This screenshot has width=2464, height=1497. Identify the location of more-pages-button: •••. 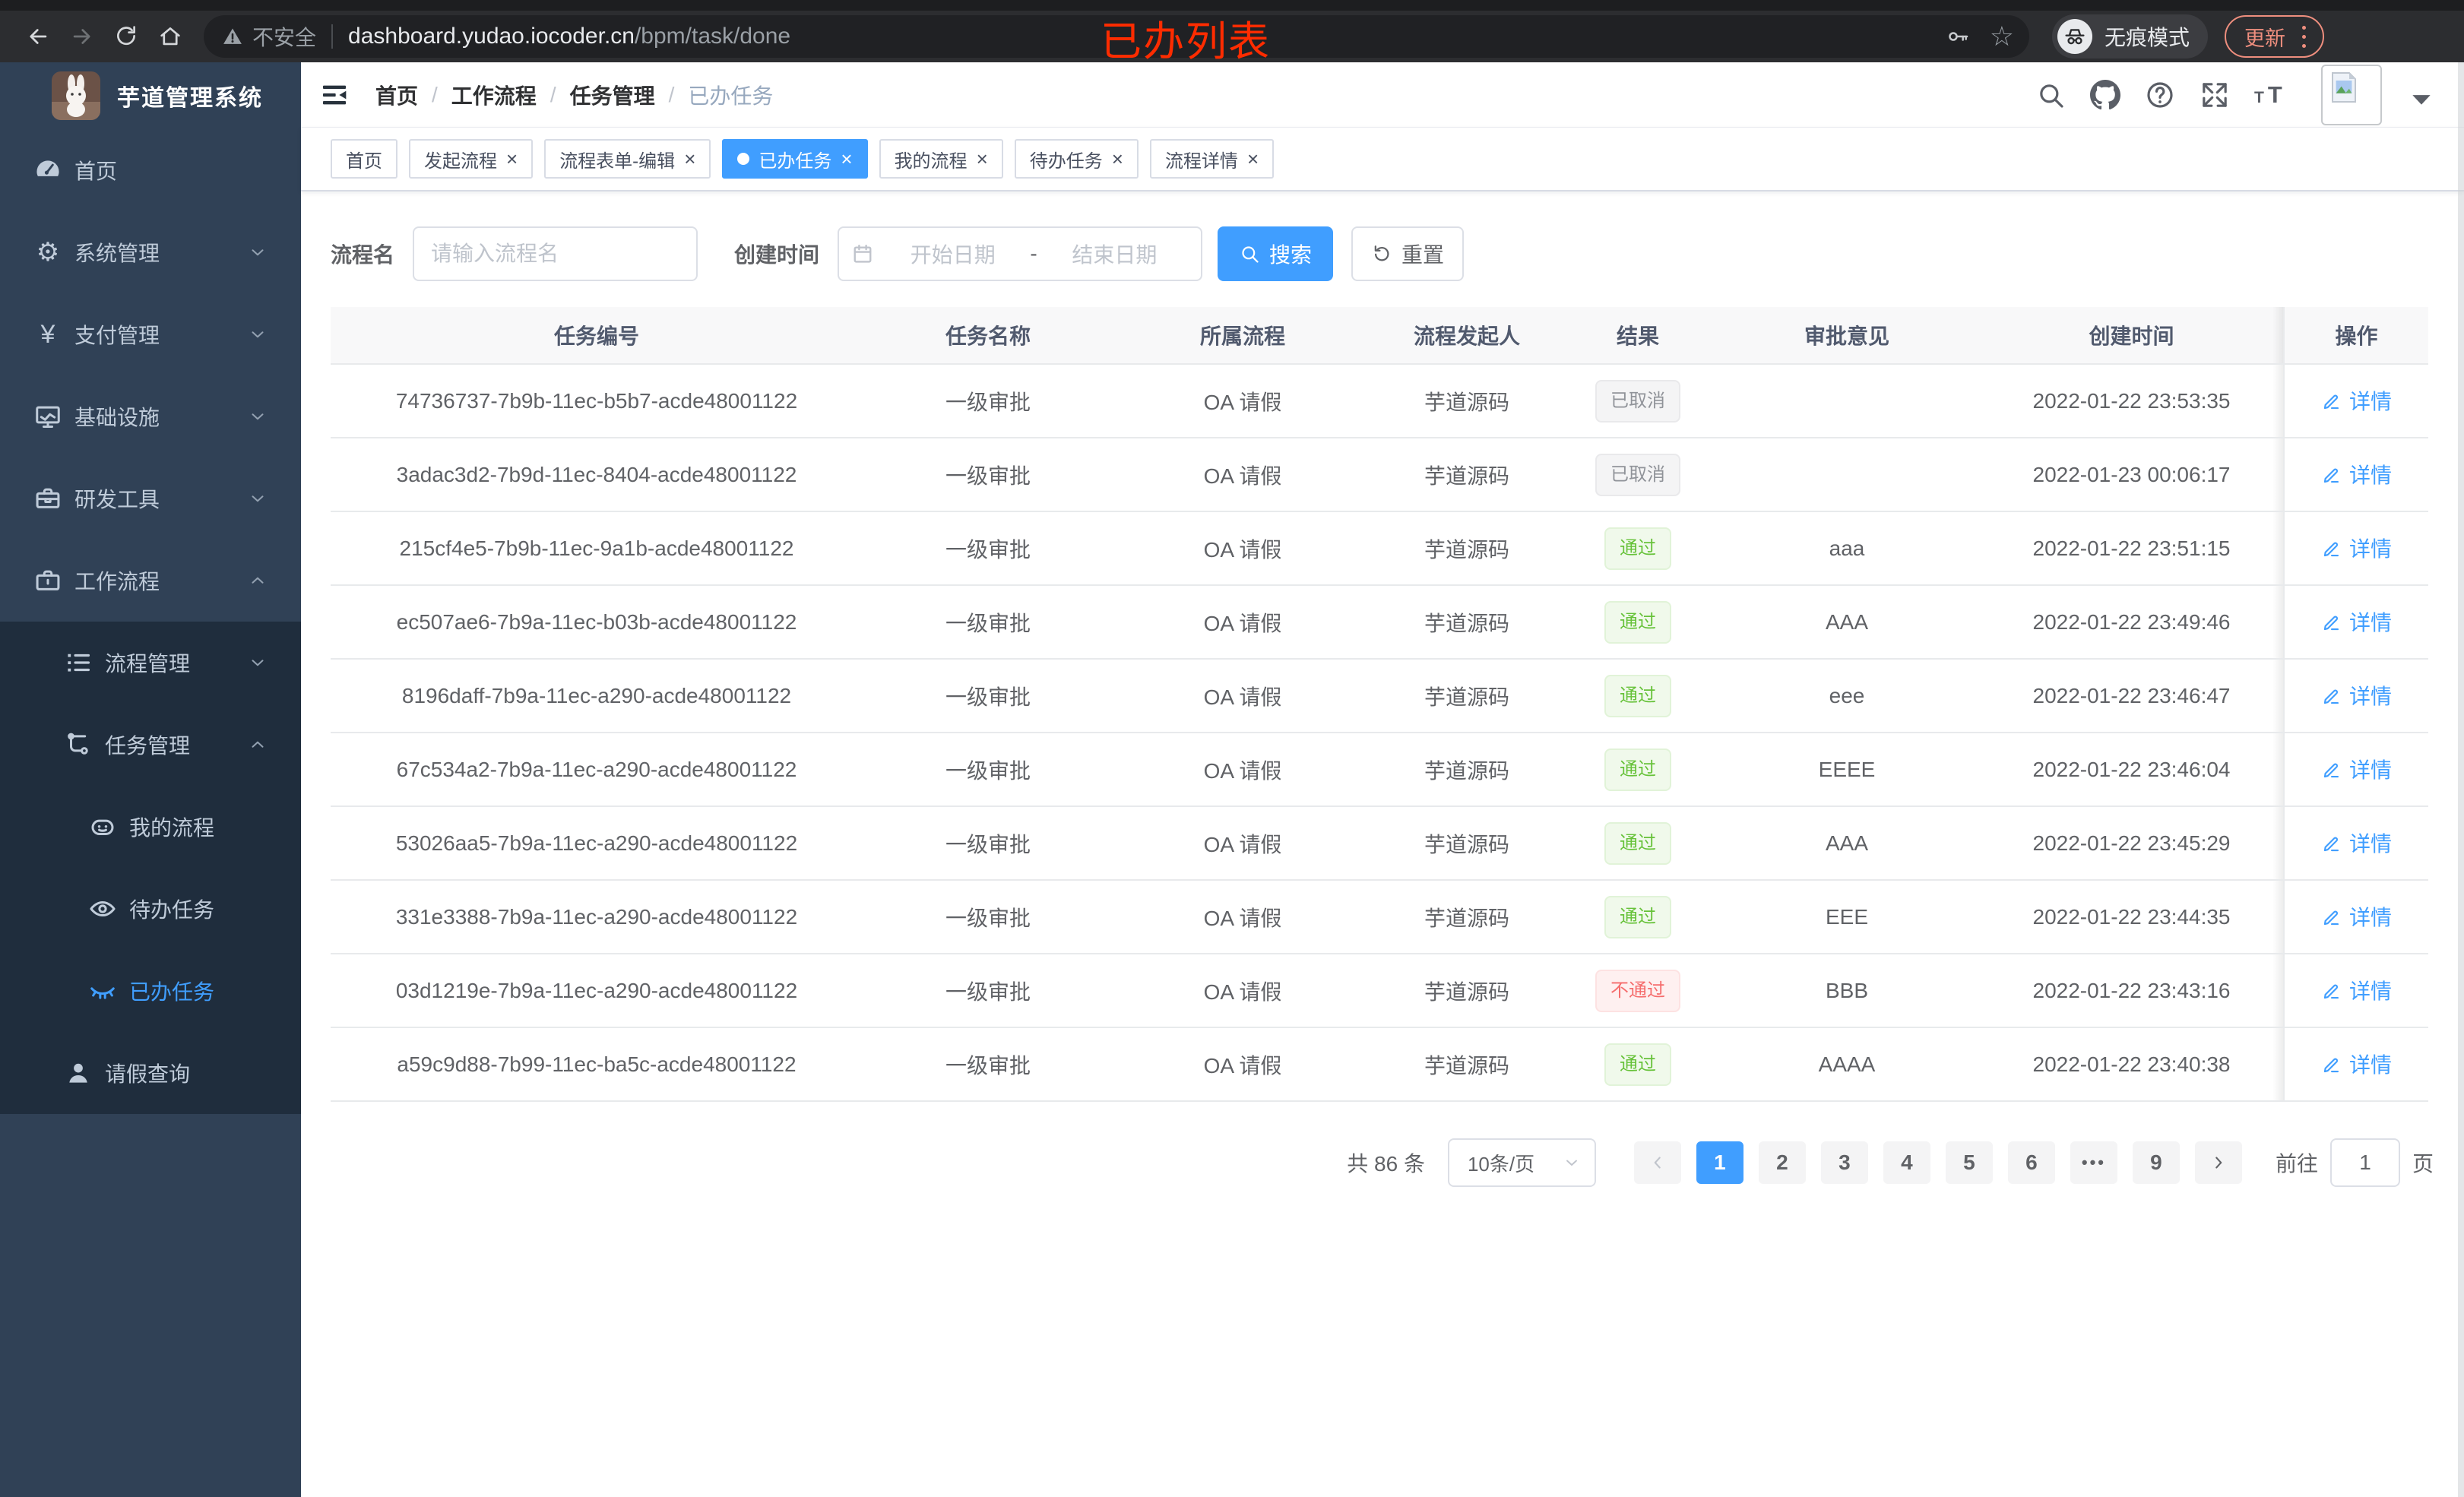
(2093, 1162).